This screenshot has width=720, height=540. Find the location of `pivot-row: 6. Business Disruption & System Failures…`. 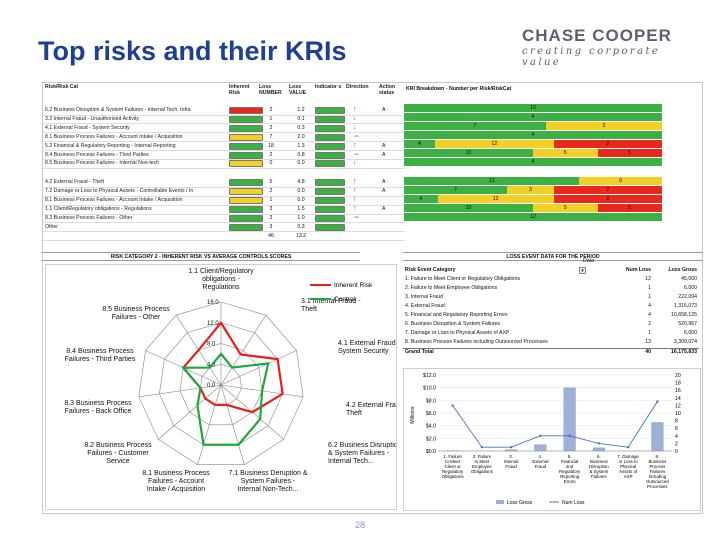

pivot-row: 6. Business Disruption & System Failures… is located at coordinates (551, 325).